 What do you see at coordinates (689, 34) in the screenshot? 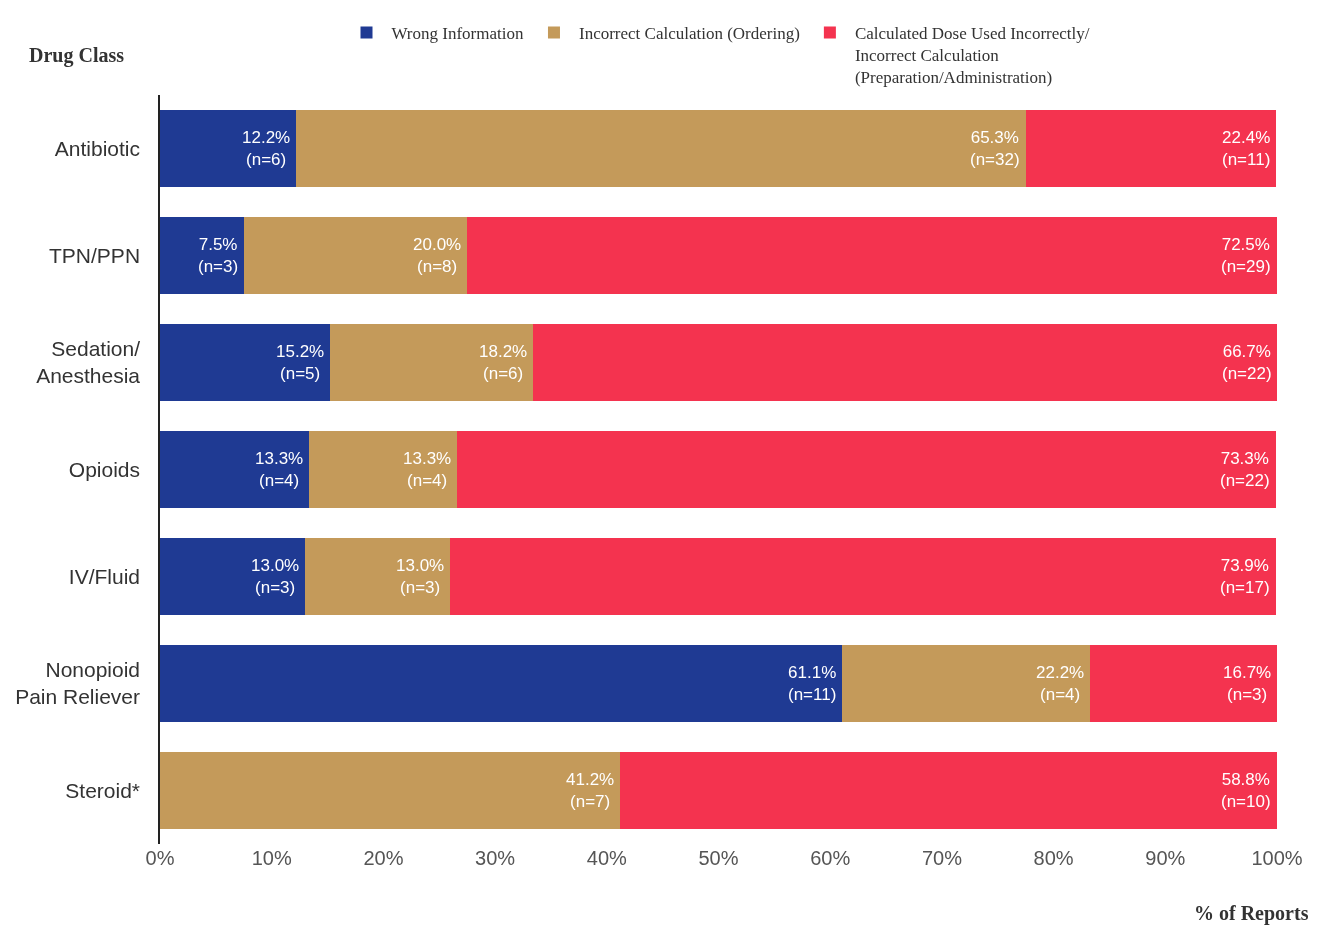
I see `legend-label: Incorrect Calculation (Ordering)` at bounding box center [689, 34].